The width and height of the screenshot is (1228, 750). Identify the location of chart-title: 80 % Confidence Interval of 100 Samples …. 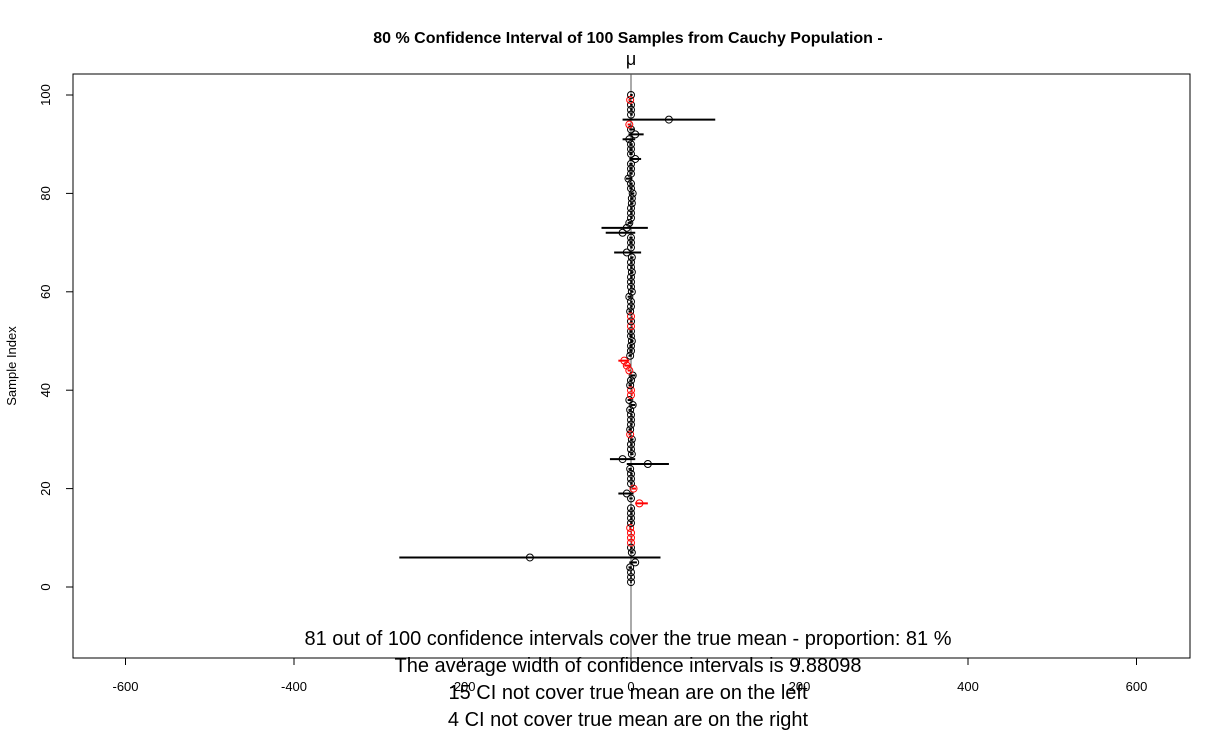
(627, 38).